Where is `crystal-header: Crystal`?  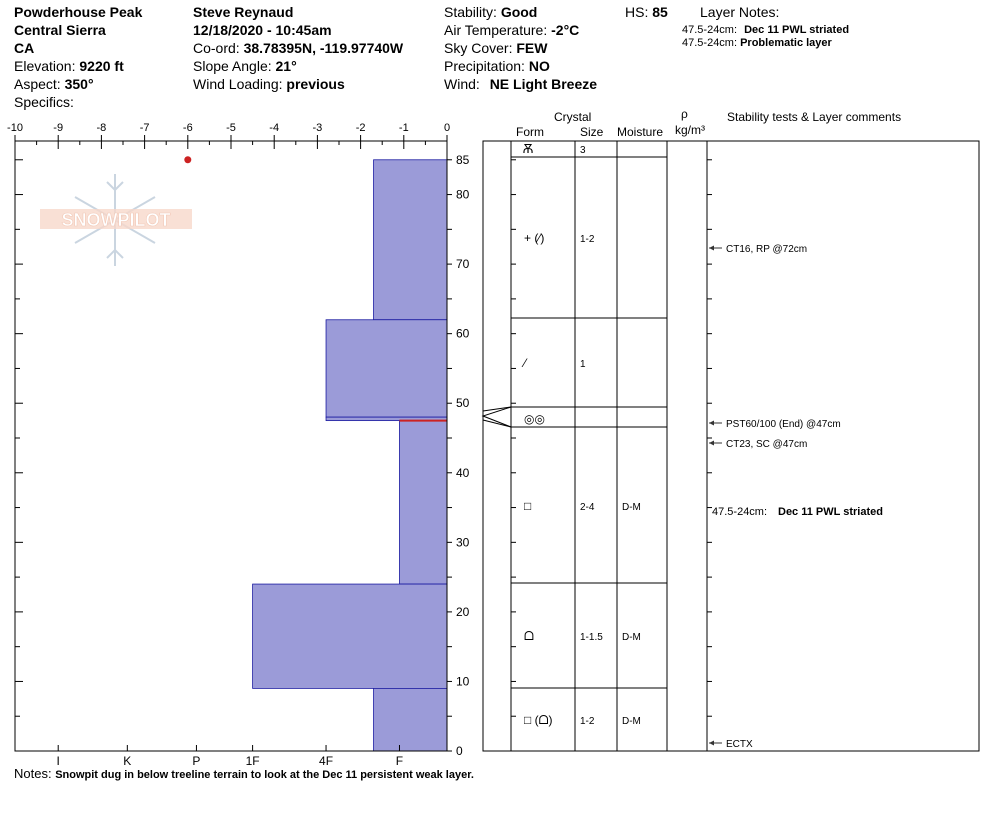
crystal-header: Crystal is located at coordinates (573, 117).